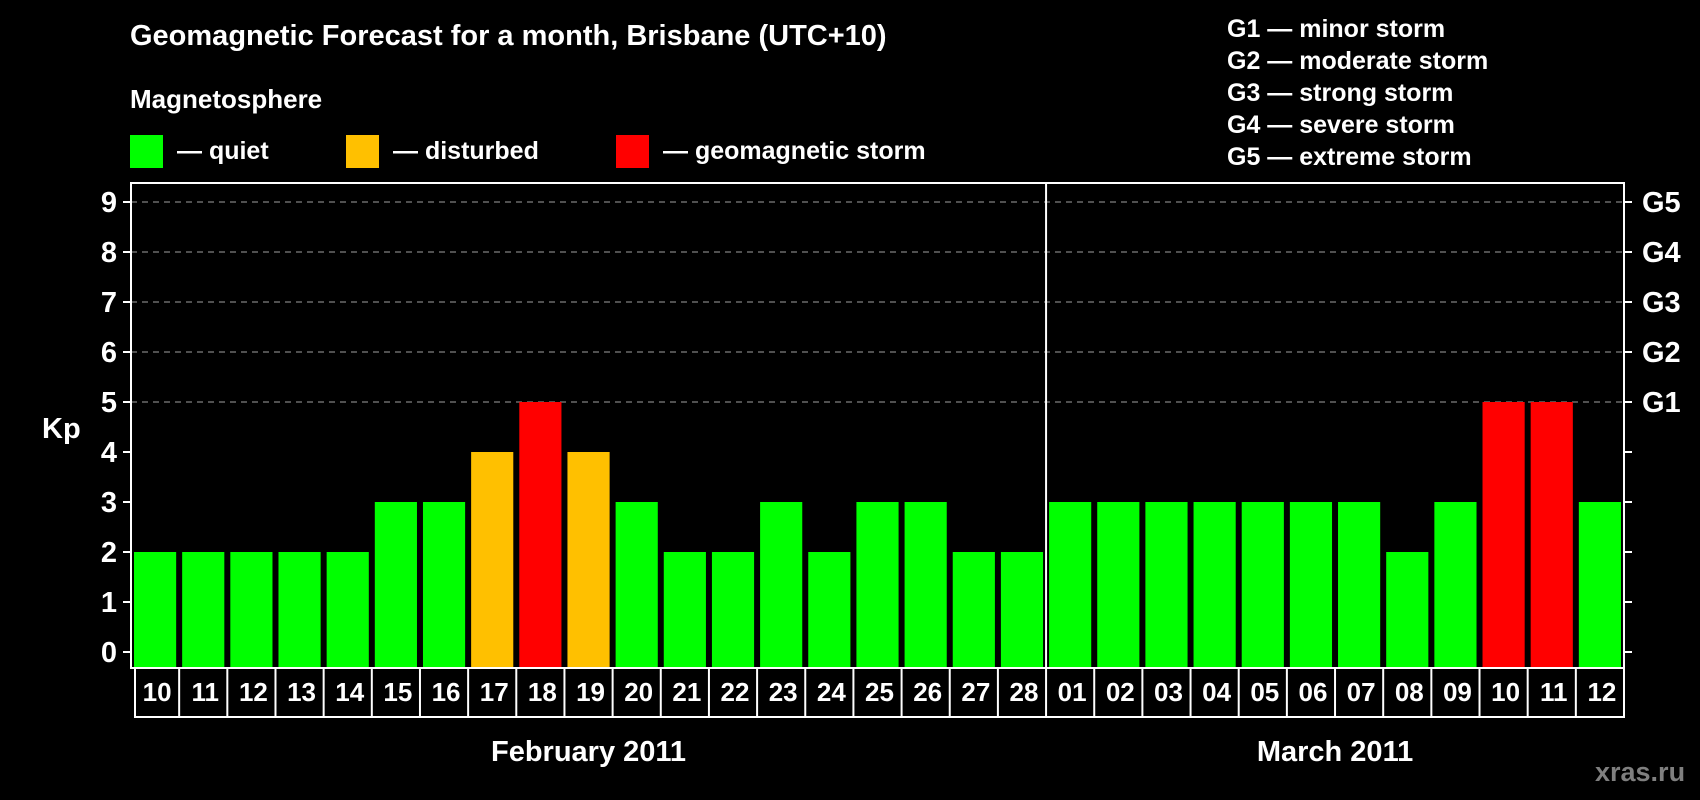 Image resolution: width=1700 pixels, height=800 pixels. Describe the element at coordinates (1340, 93) in the screenshot. I see `storm-scale-g3: G3 — strong storm` at that location.